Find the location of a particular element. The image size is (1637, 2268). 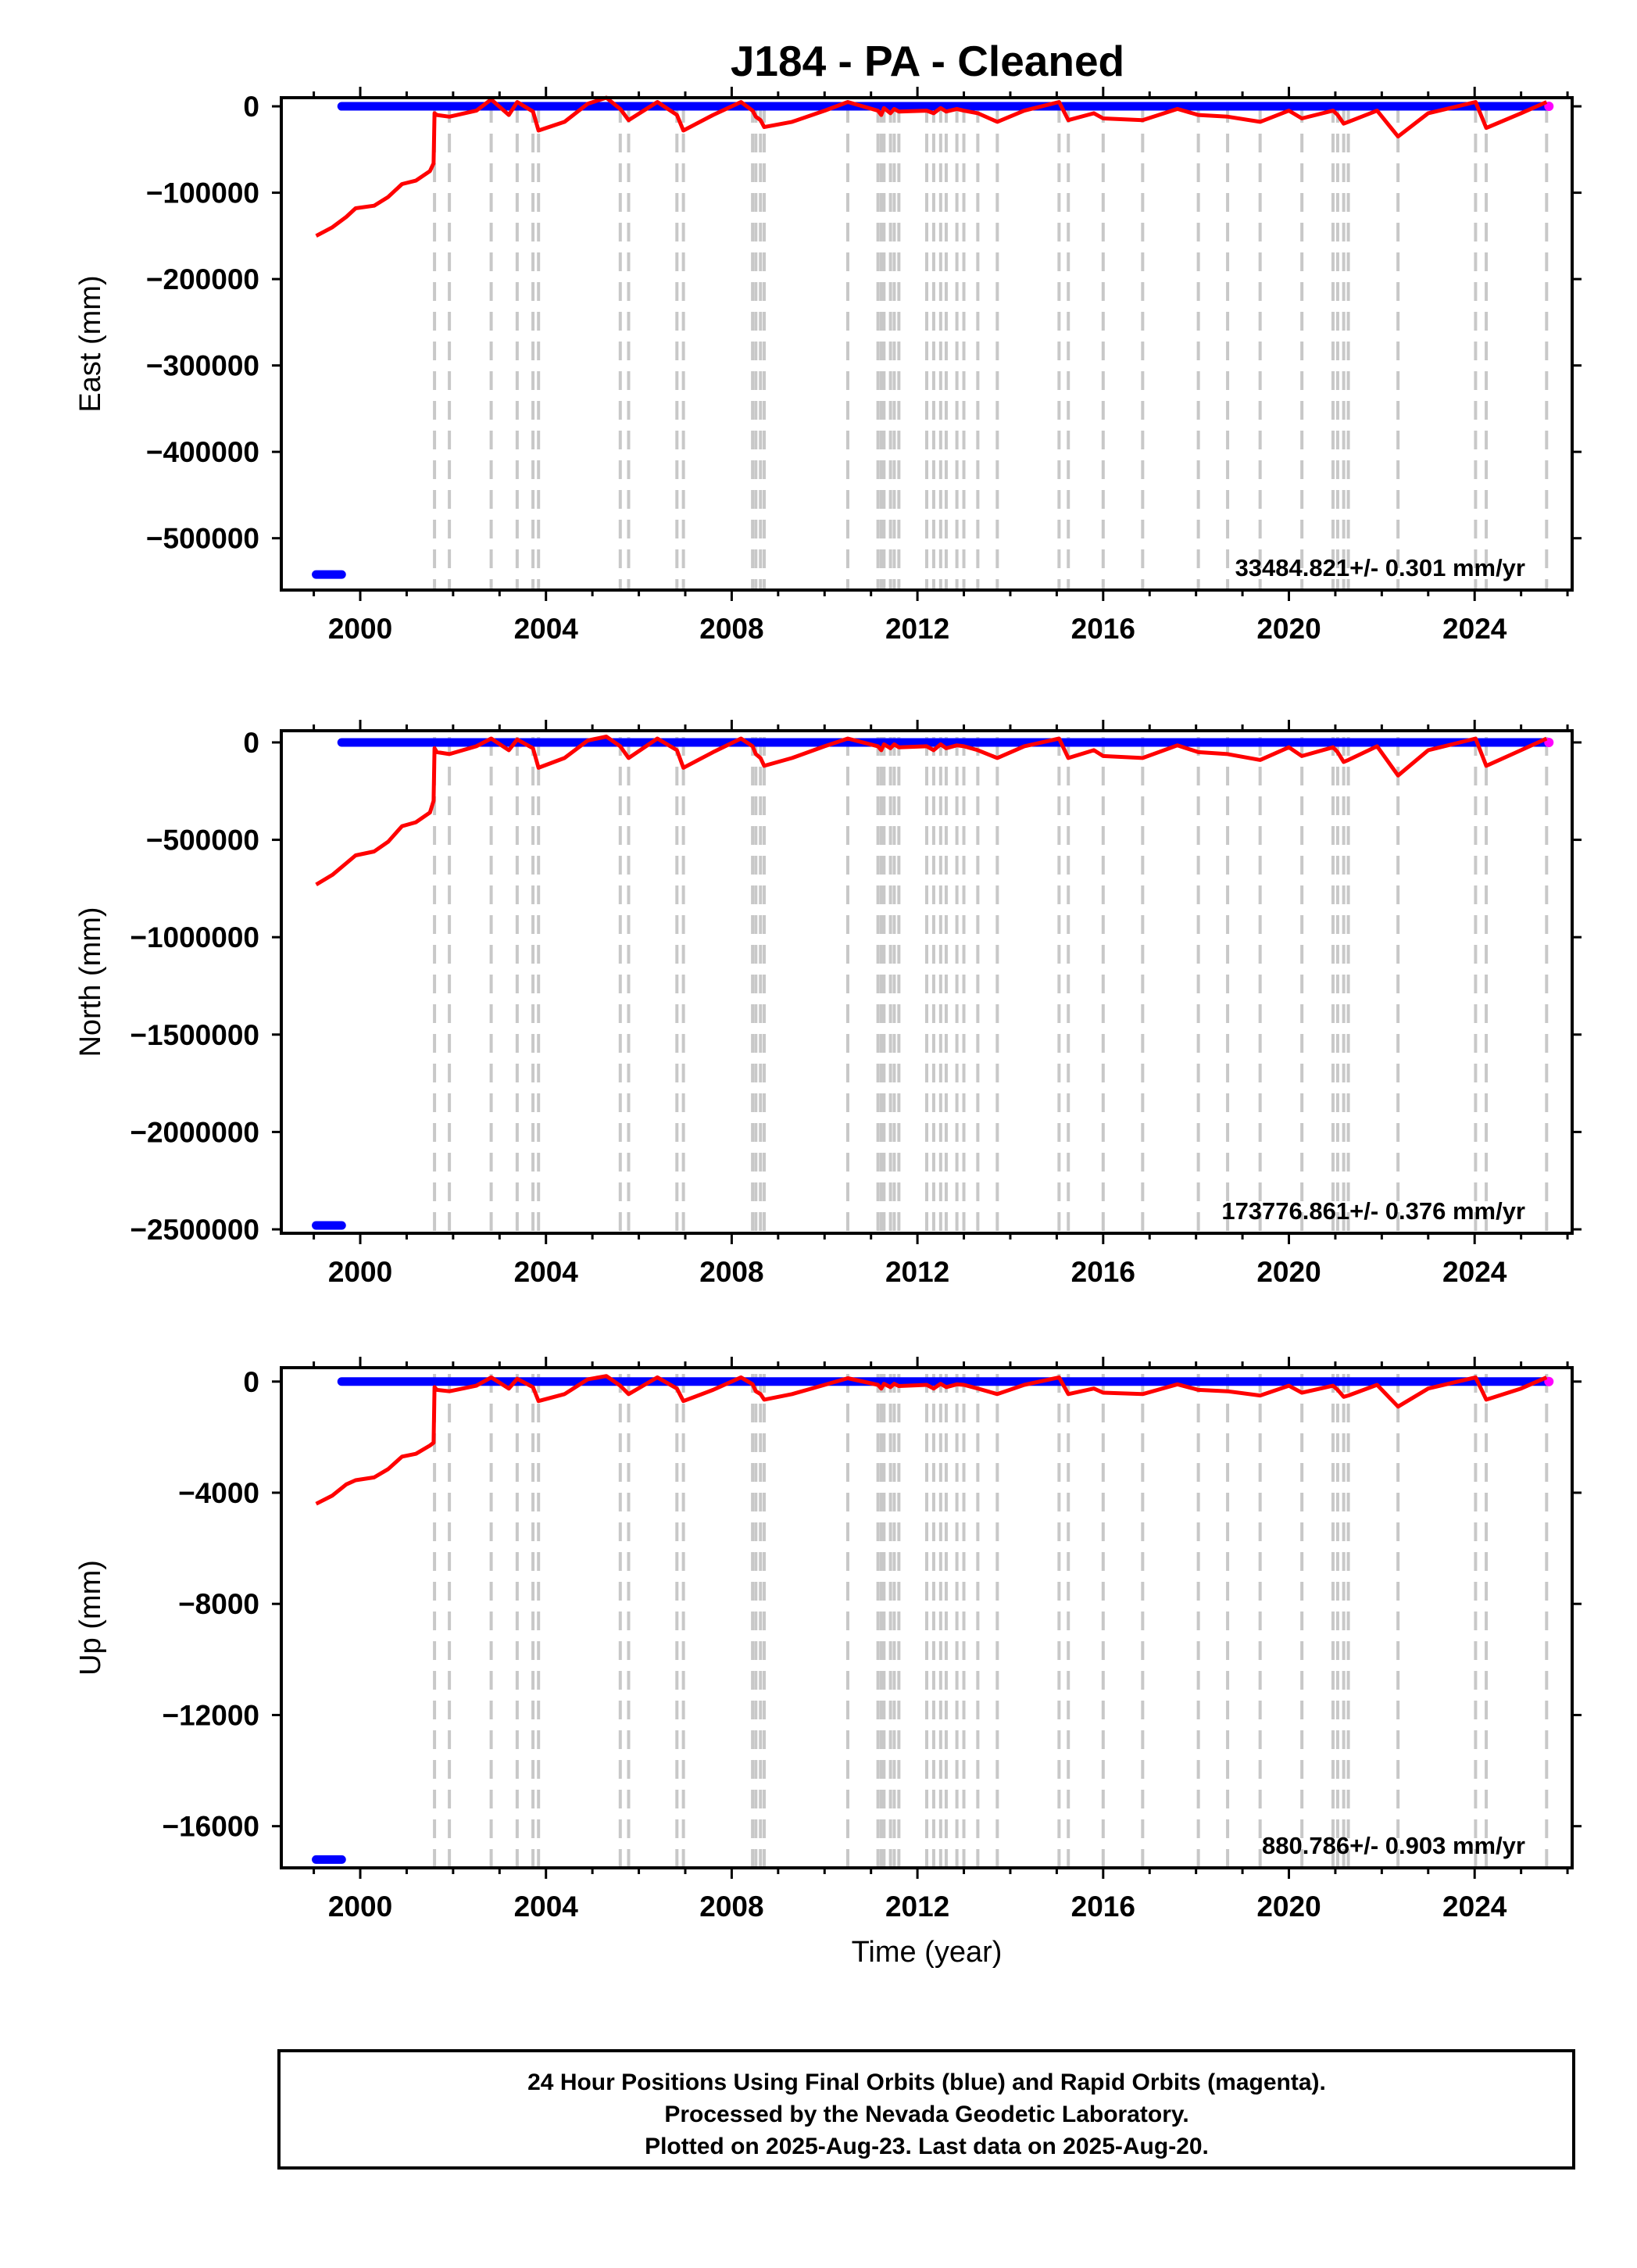

y-axis-label: East (mm) is located at coordinates (90, 344).